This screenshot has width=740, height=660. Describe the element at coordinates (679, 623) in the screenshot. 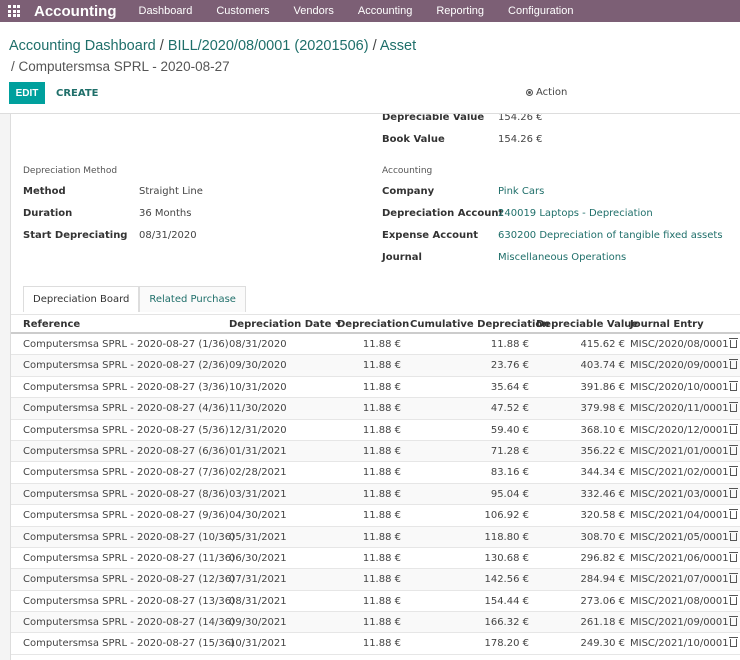

I see `cell-journal-entry: MISC/2021/09/0001` at that location.